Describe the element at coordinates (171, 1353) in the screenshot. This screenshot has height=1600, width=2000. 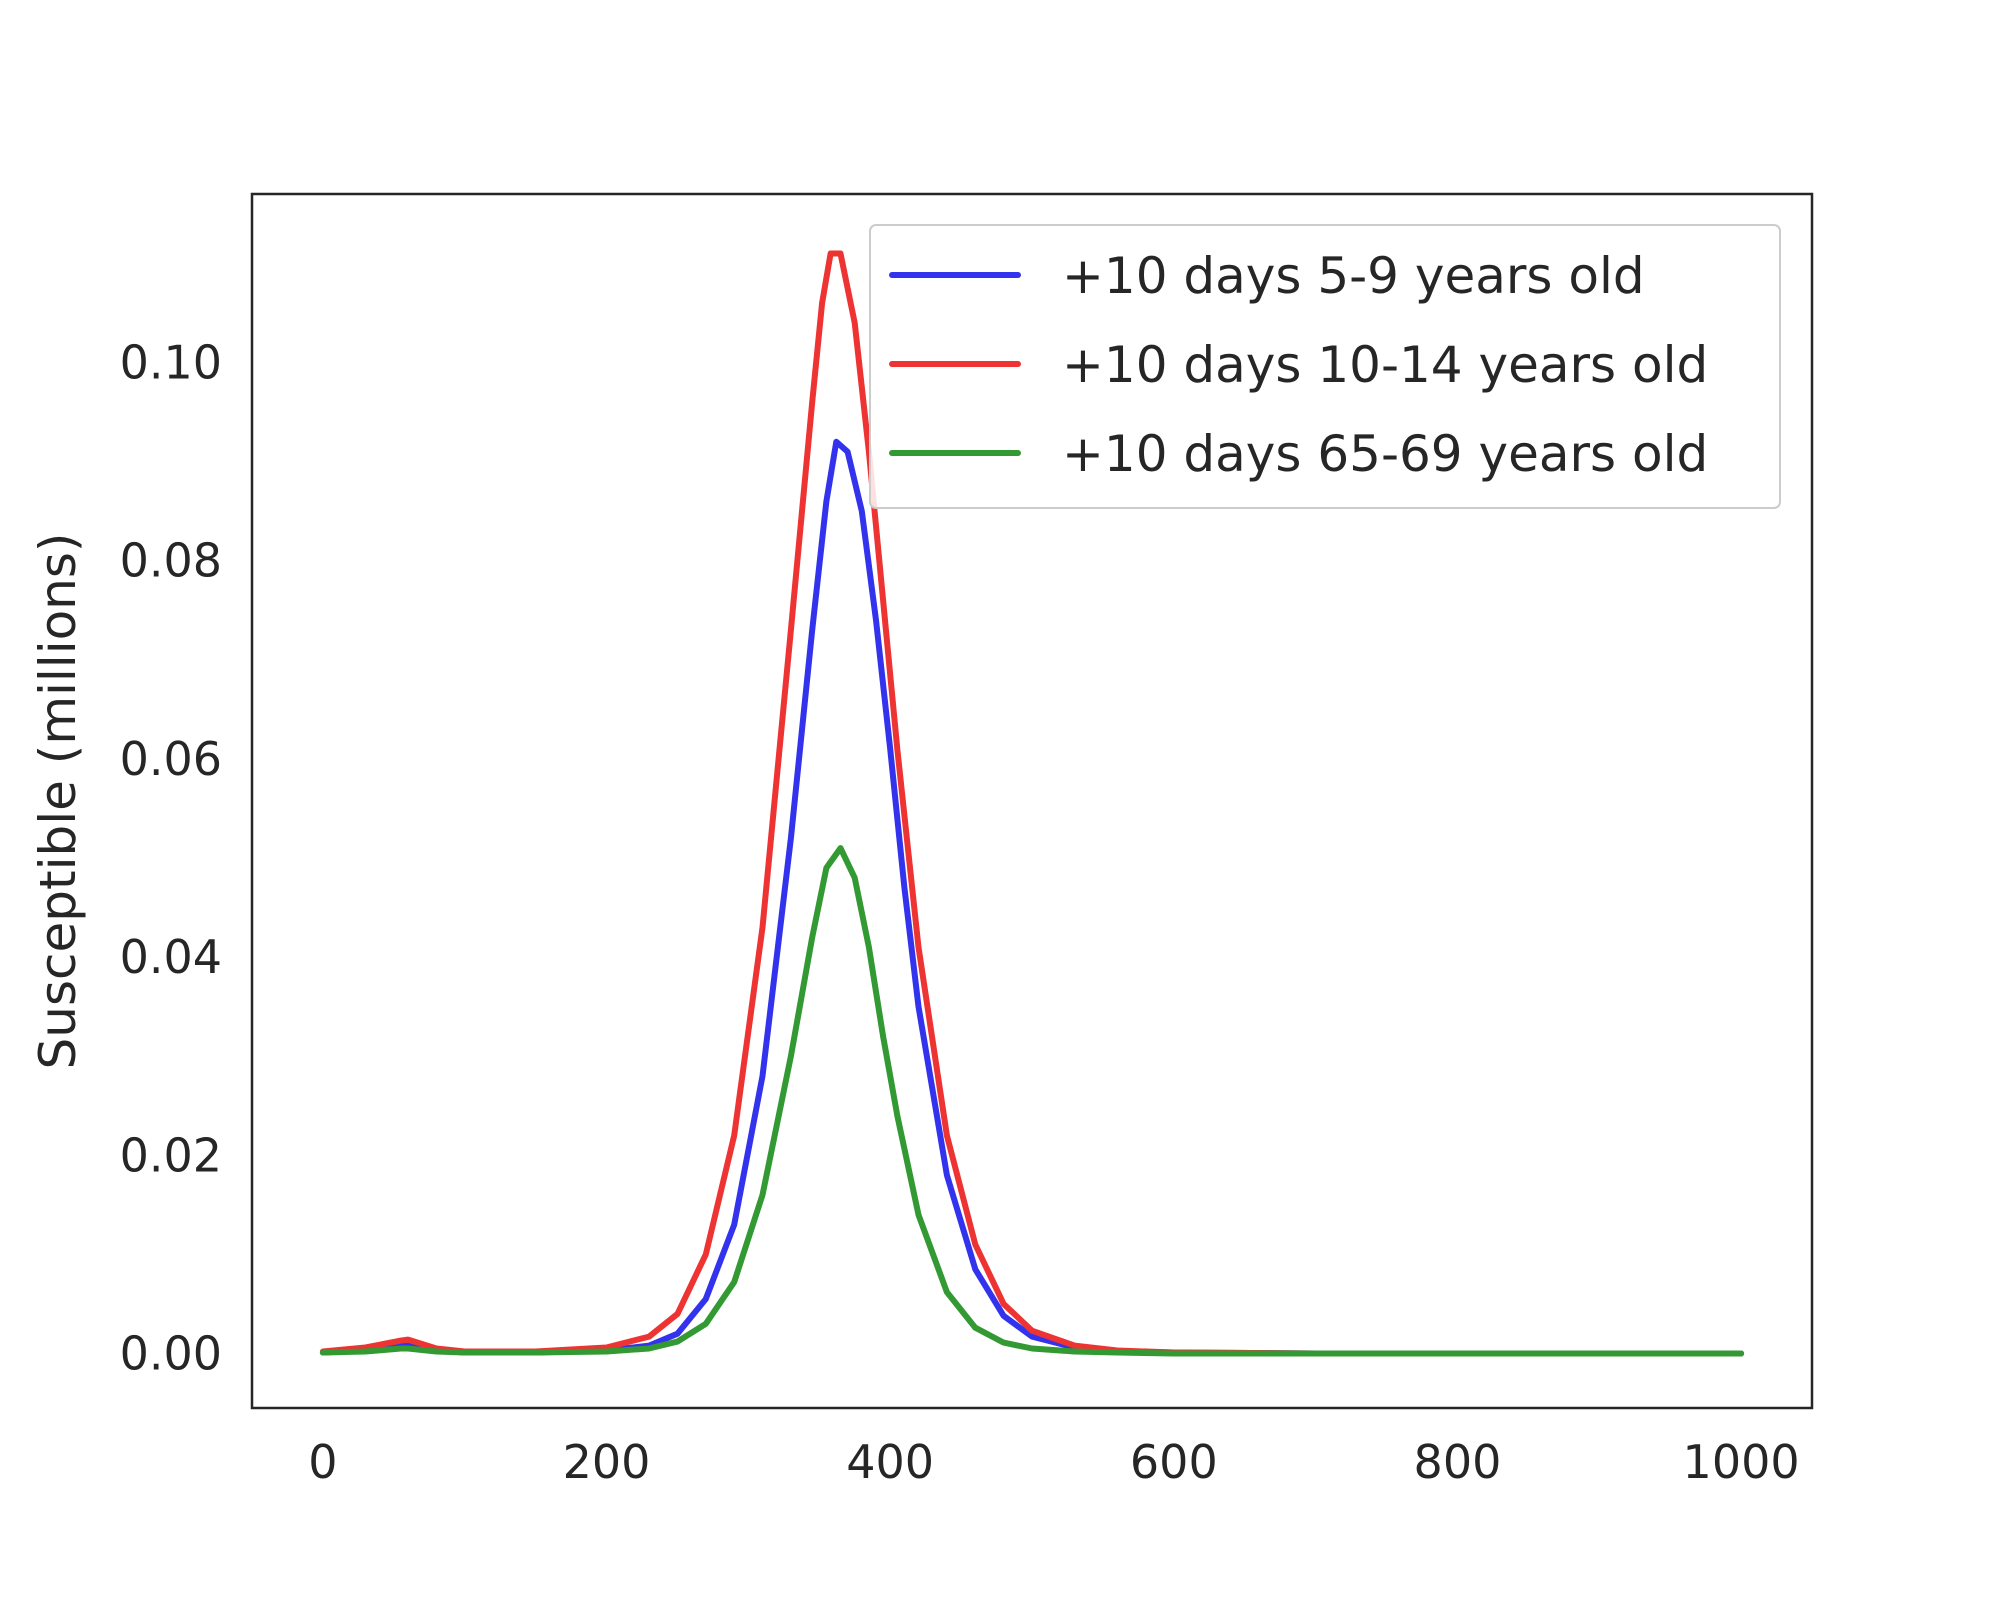
I see `y-tick-label: 0.00` at that location.